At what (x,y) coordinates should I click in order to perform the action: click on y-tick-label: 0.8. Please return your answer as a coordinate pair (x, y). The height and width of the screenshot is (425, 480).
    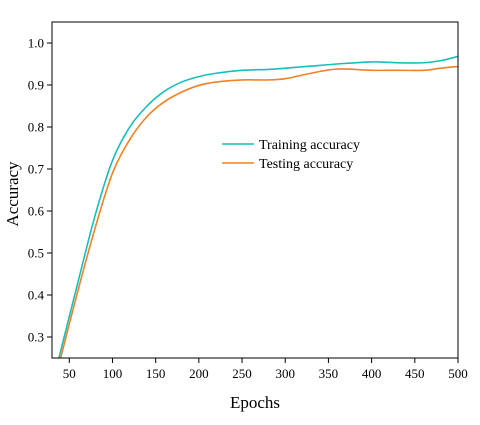
    Looking at the image, I should click on (36, 127).